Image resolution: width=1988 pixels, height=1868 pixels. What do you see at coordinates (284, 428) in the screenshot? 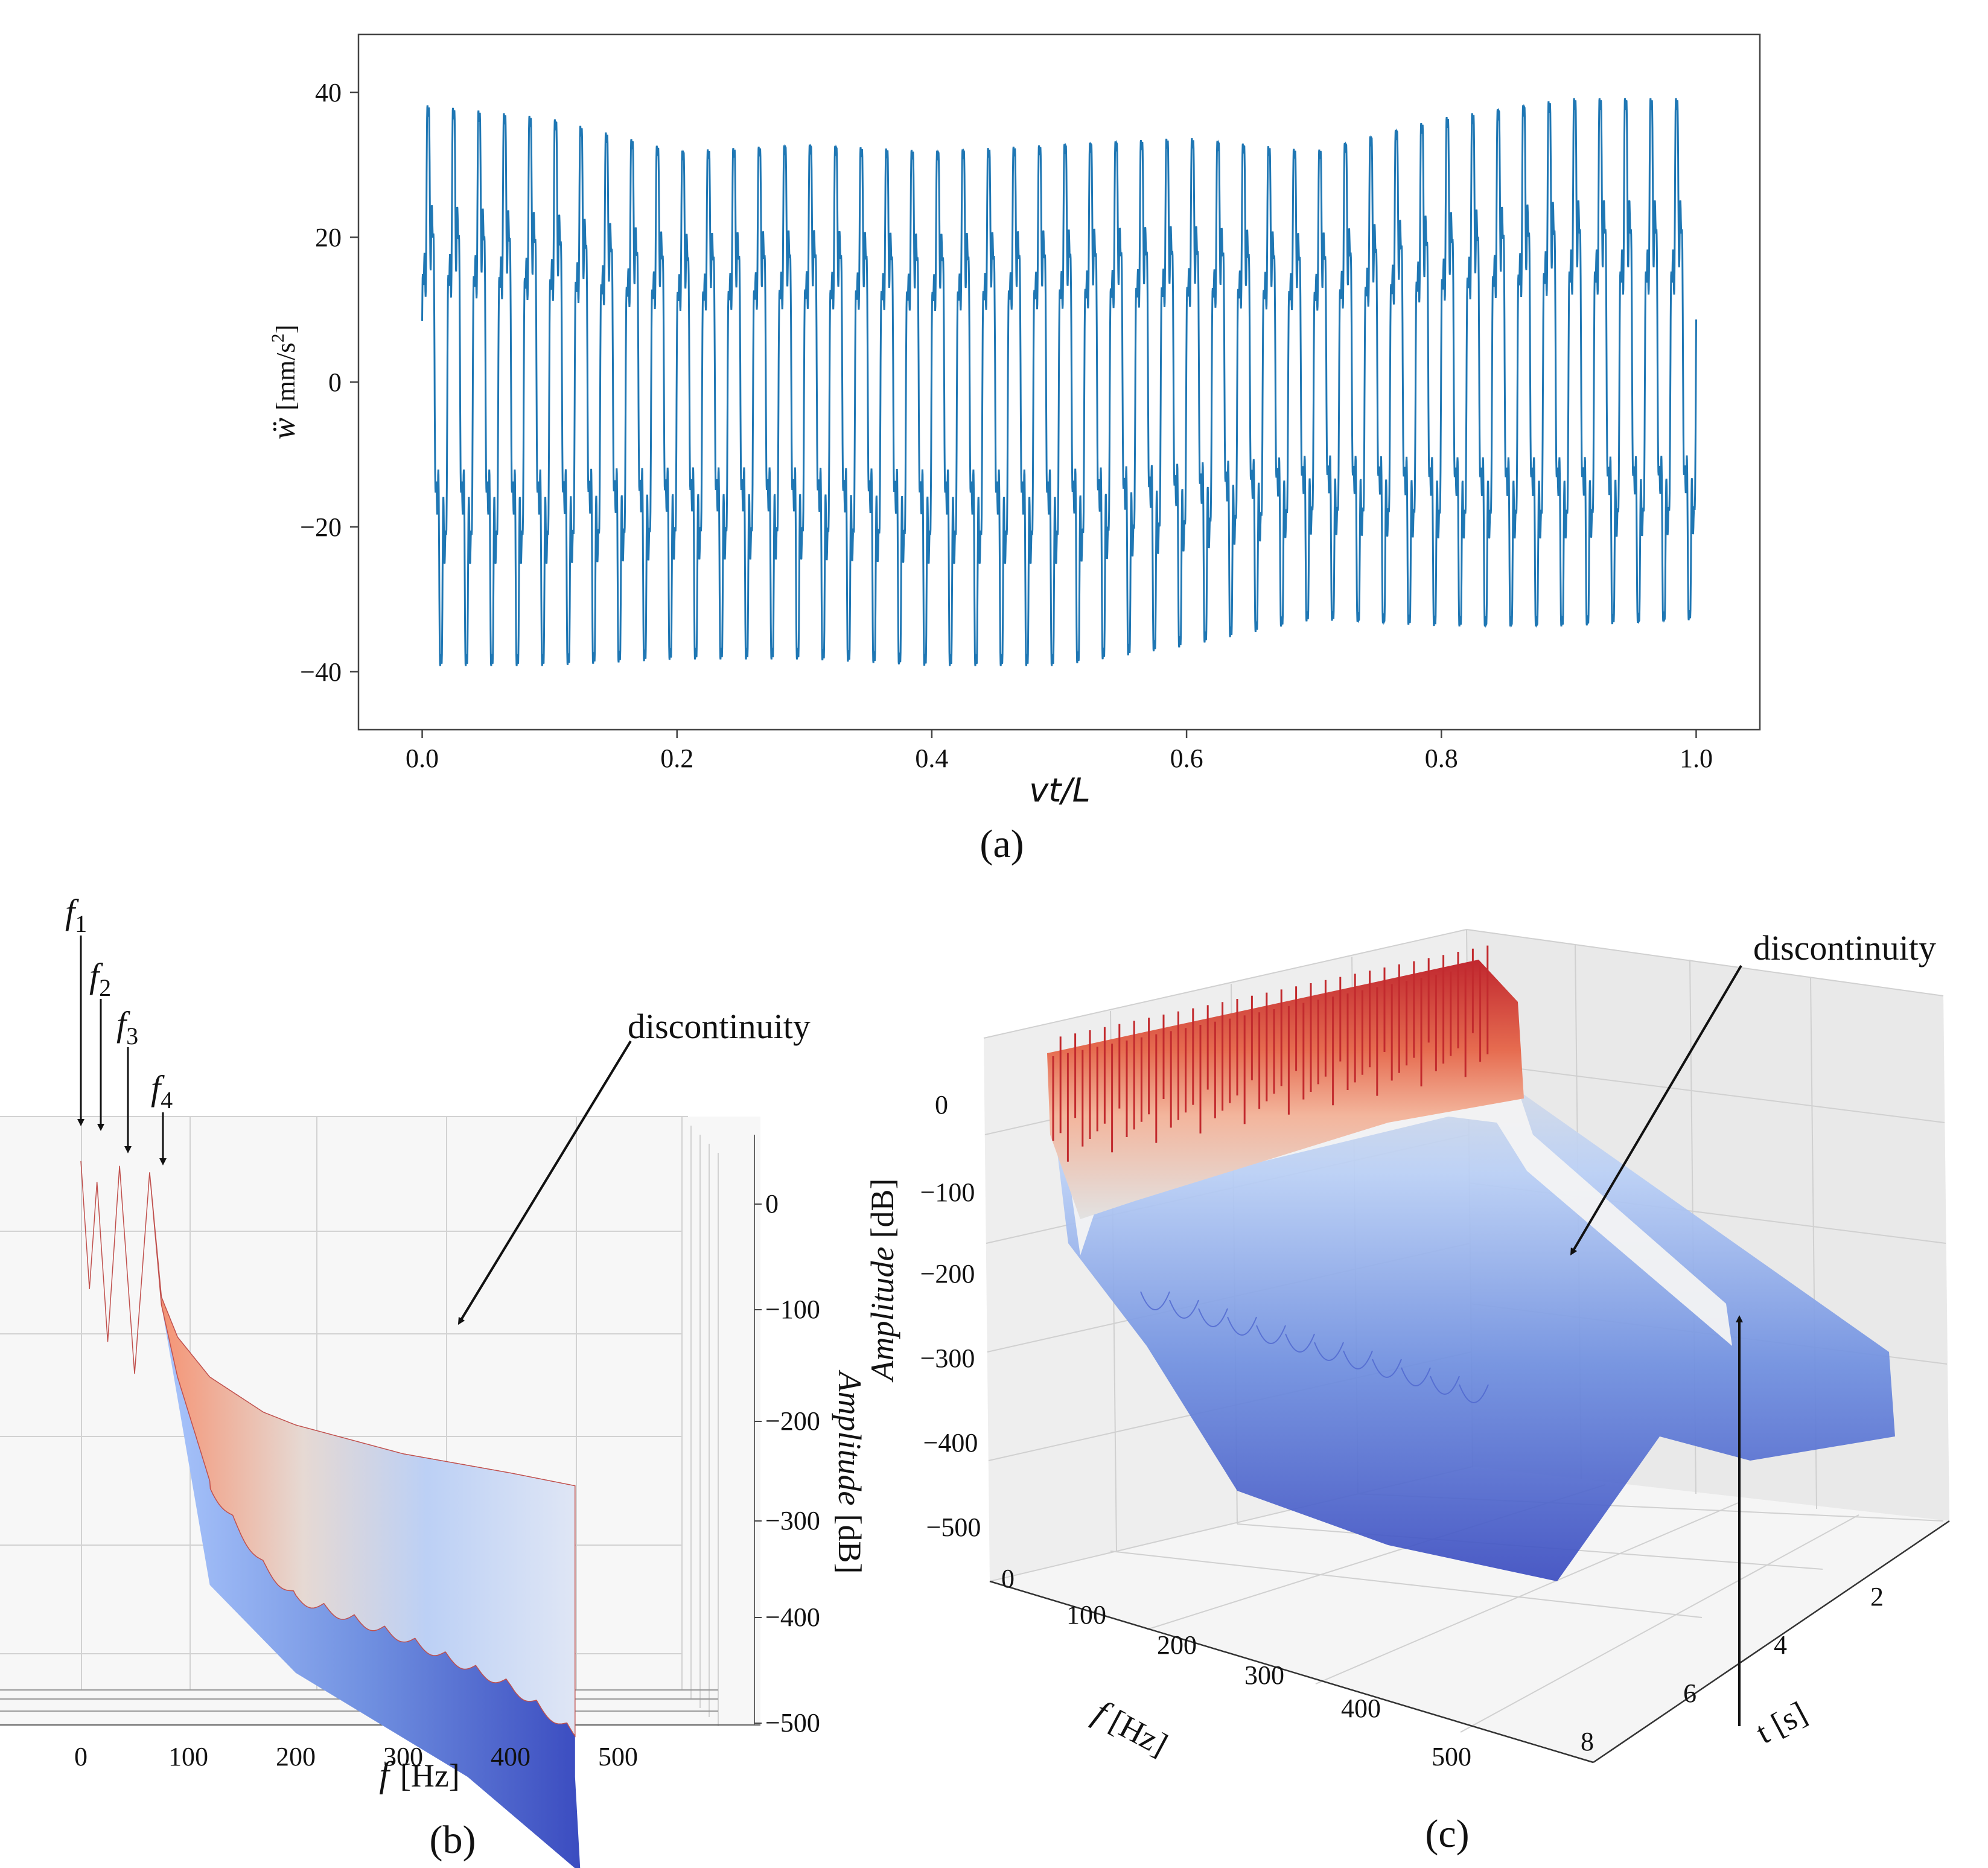
I see `panel-a-y-axis-symbol: ẅ` at bounding box center [284, 428].